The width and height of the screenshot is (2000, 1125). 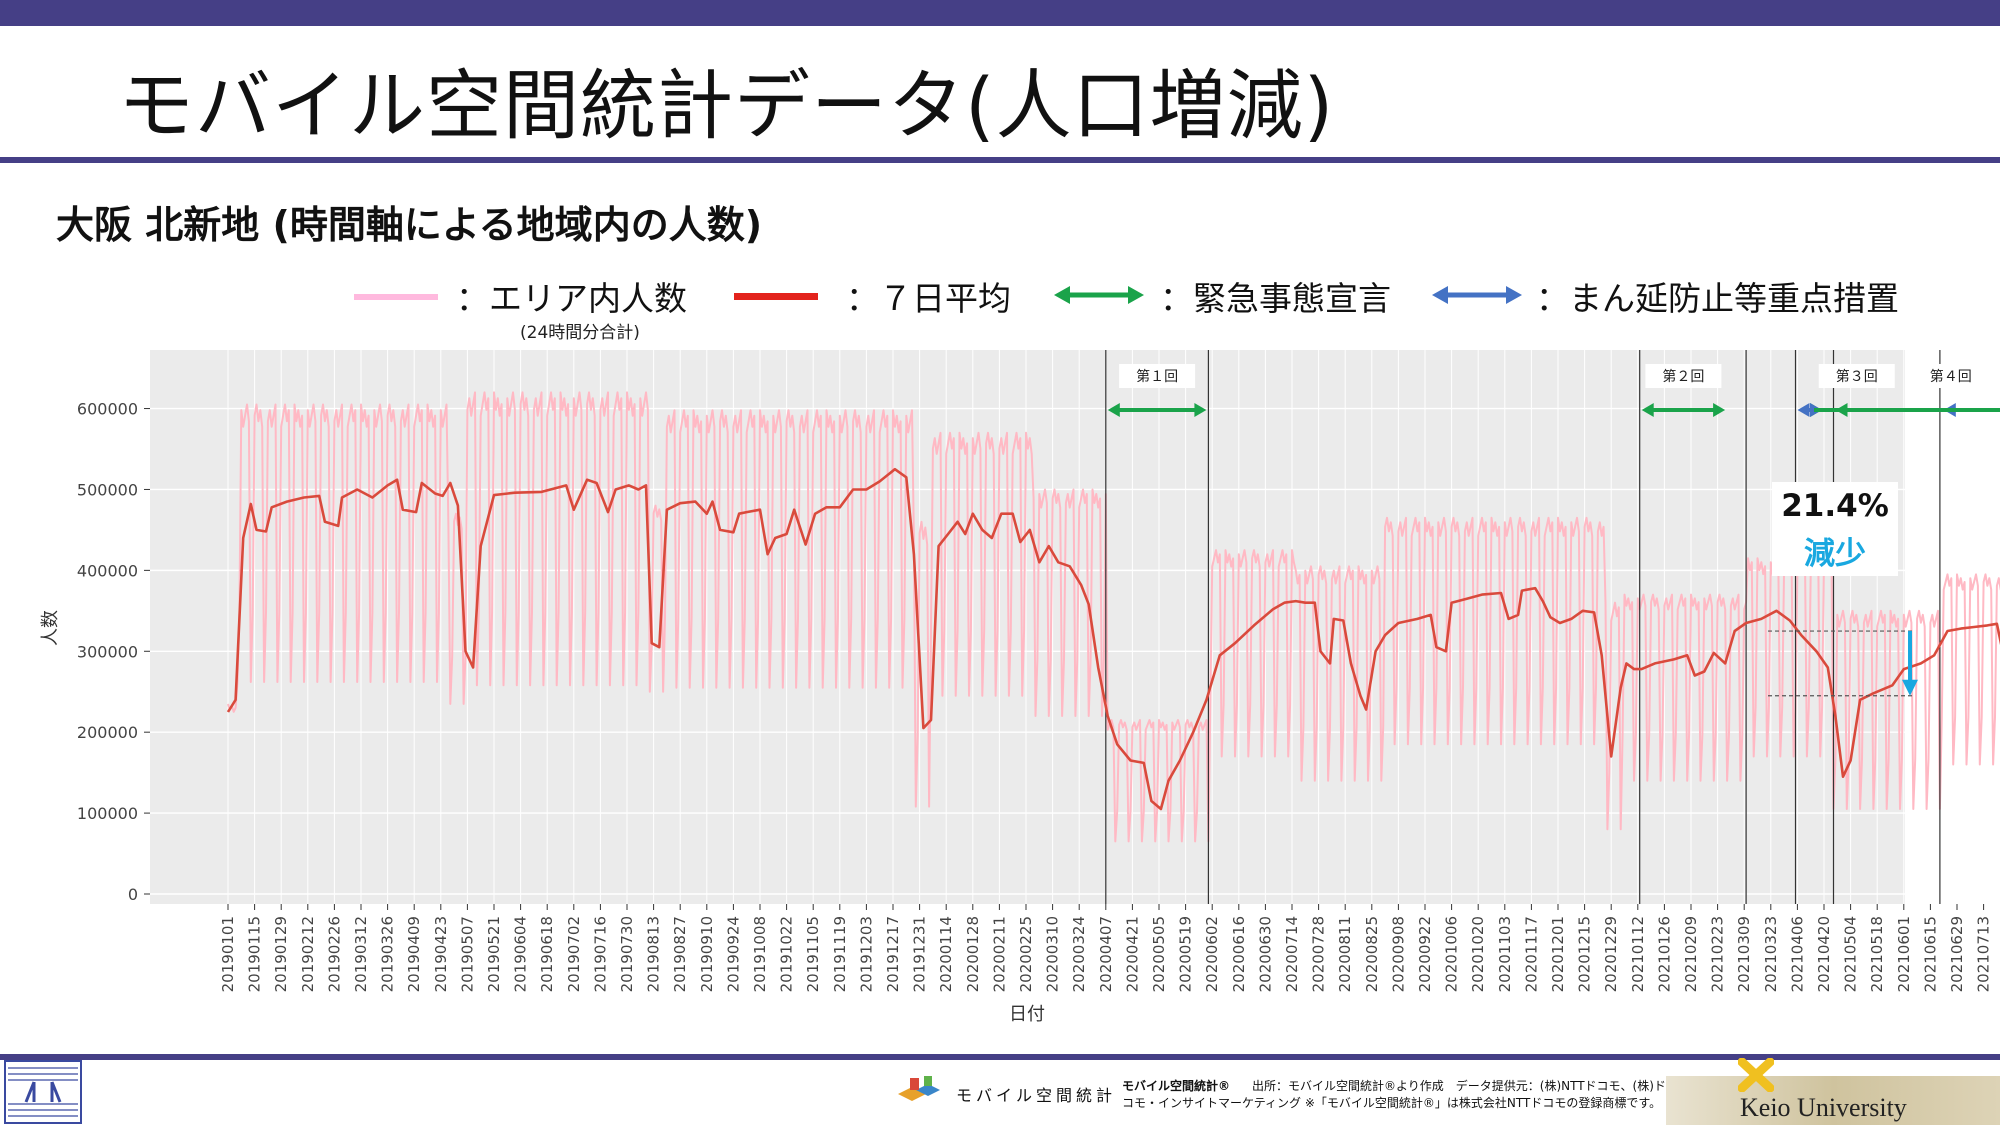 I want to click on footer-source-line1: 出所：モバイル空間統計®より作成 データ提供元：(株)NTTドコモ、(株)ド, so click(x=1459, y=1086).